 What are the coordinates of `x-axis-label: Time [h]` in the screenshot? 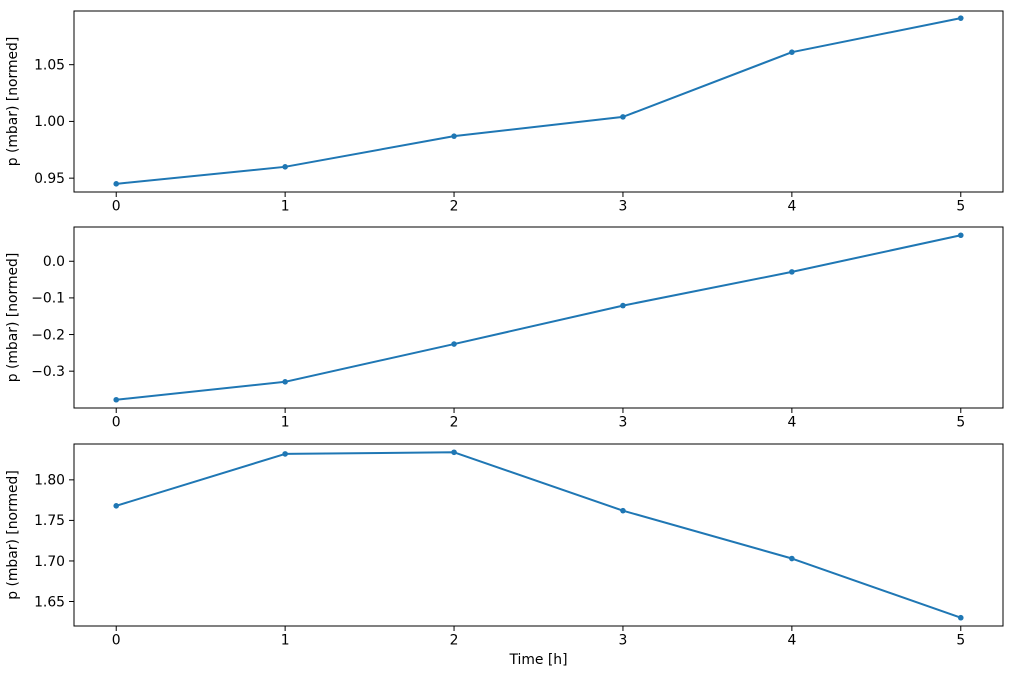 It's located at (537, 660).